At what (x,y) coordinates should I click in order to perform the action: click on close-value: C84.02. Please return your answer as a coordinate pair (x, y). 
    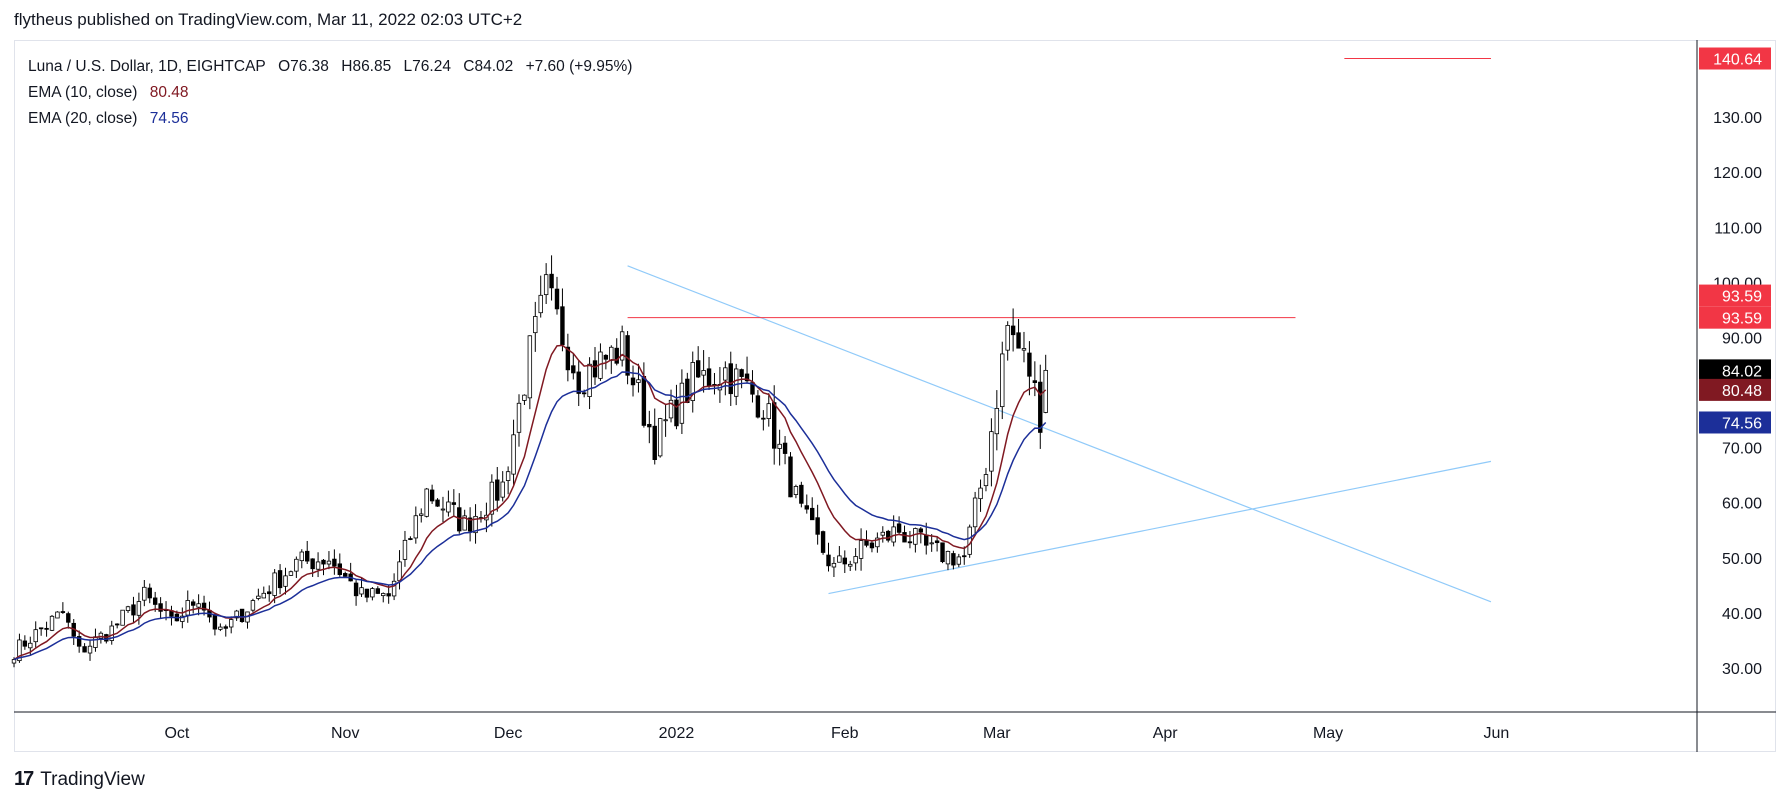
    Looking at the image, I should click on (488, 66).